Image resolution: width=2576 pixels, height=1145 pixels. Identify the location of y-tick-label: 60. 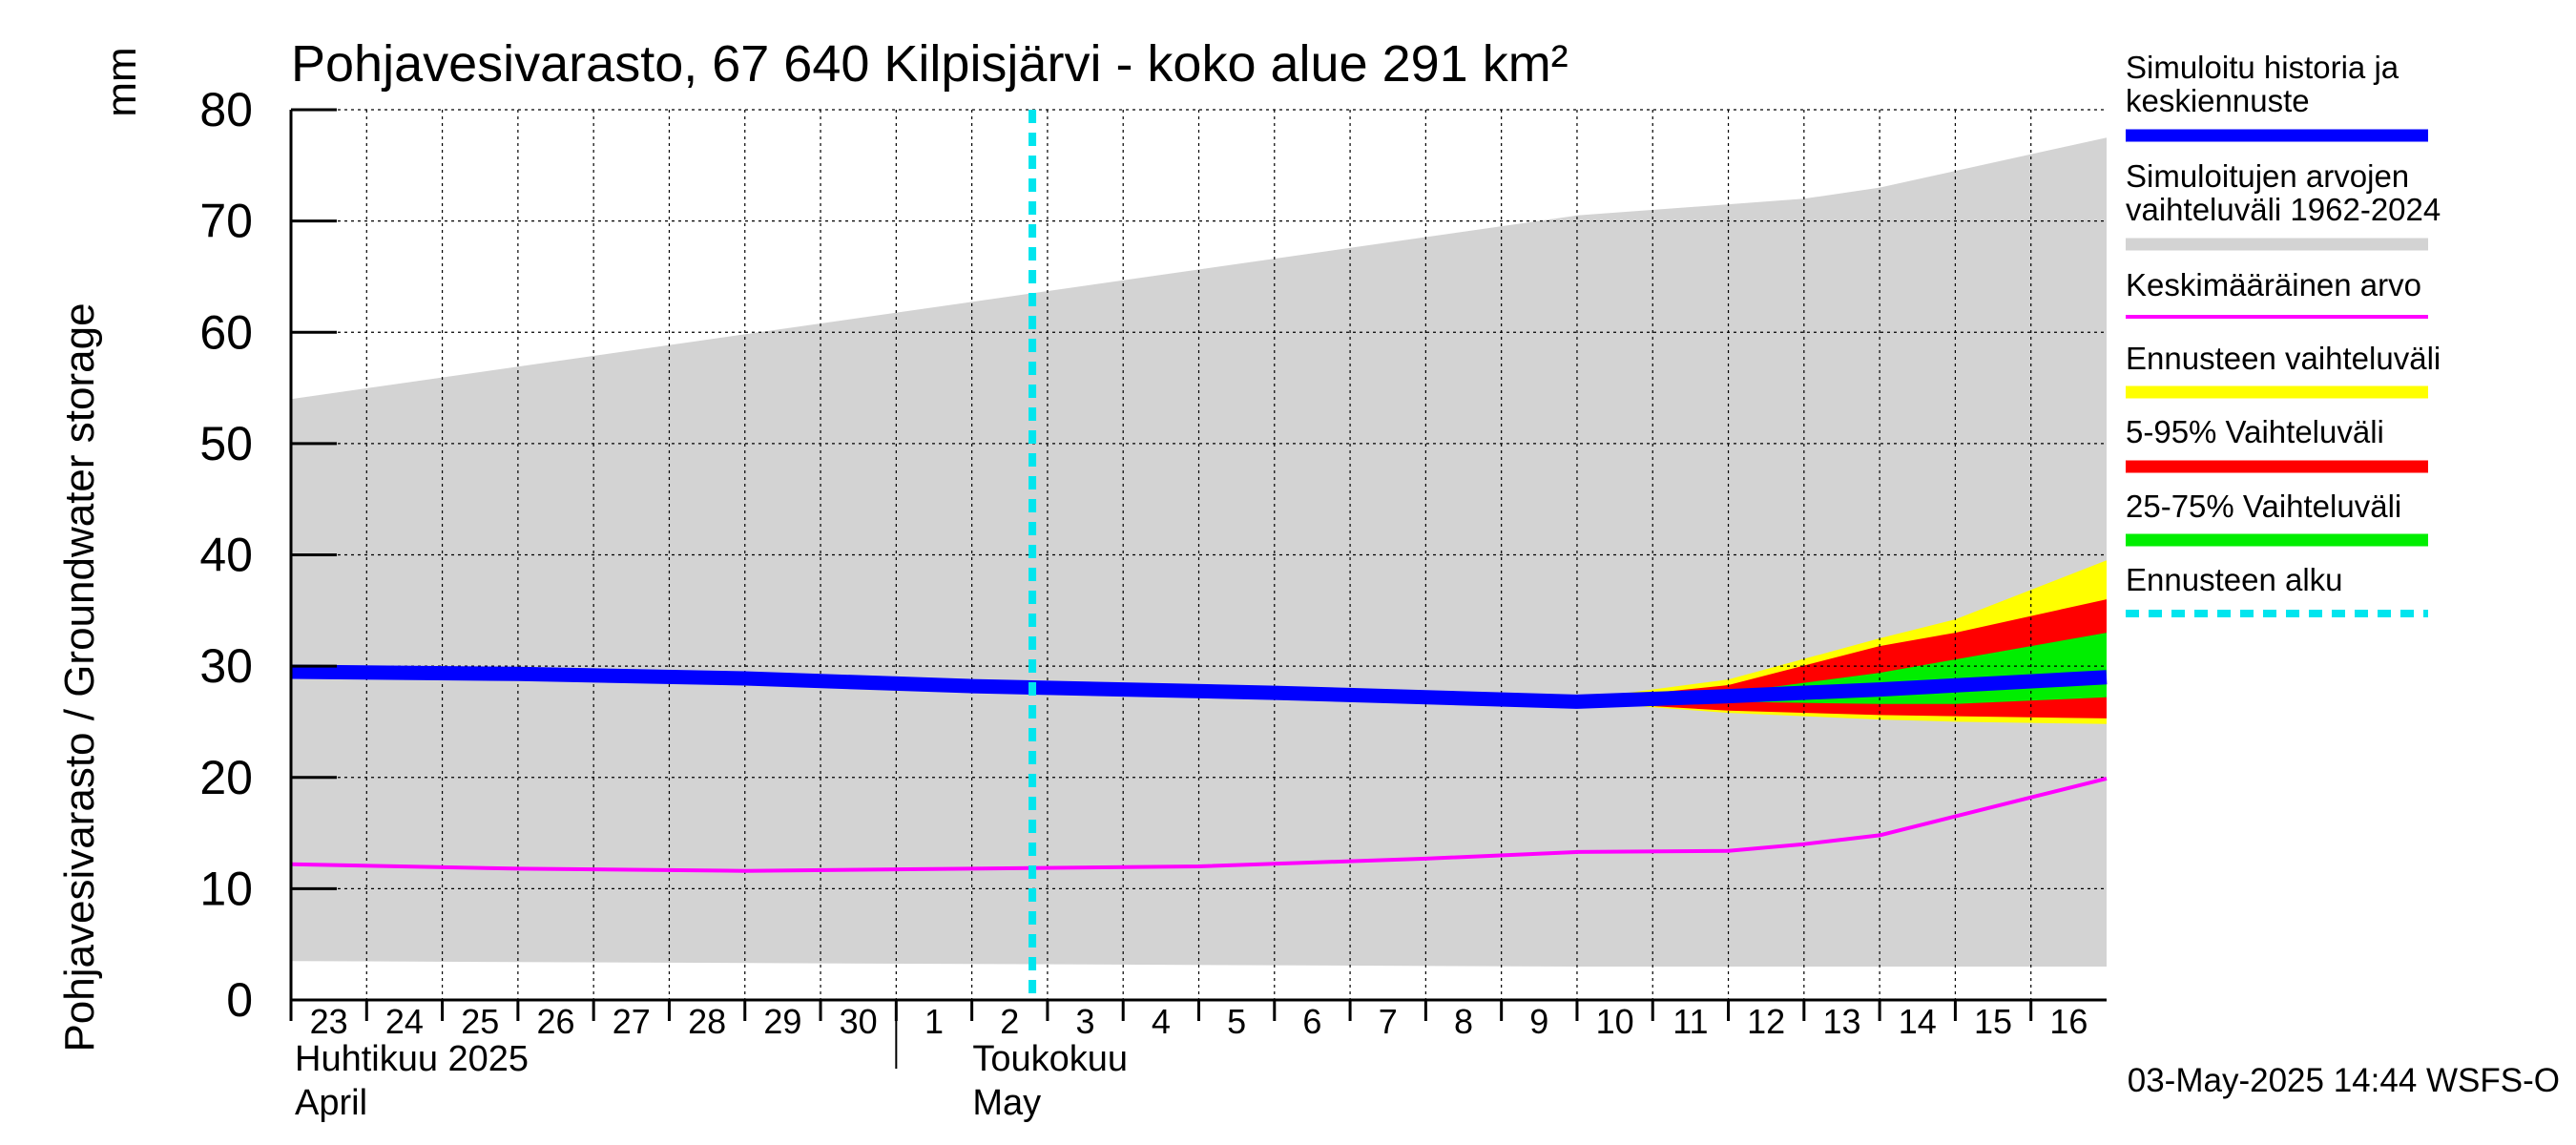
(226, 332).